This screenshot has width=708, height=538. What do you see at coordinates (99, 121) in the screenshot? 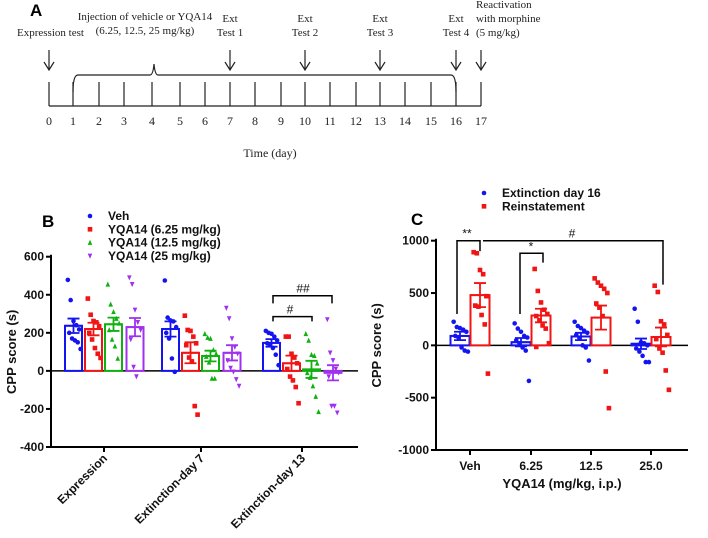
I see `day-label: 2` at bounding box center [99, 121].